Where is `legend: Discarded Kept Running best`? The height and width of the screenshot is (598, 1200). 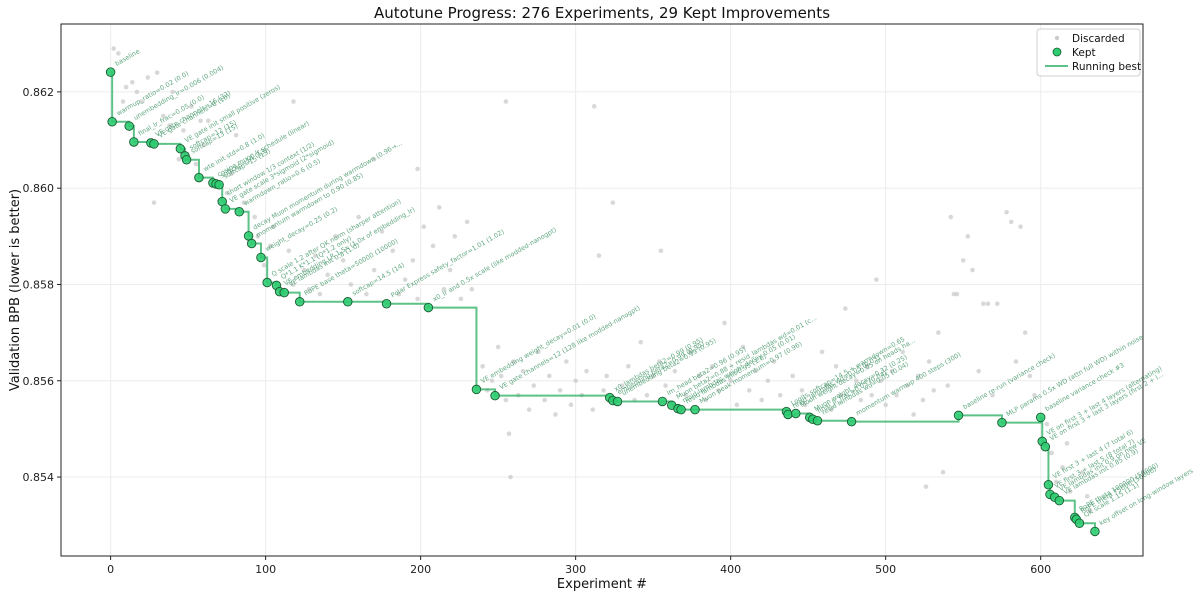 legend: Discarded Kept Running best is located at coordinates (1088, 52).